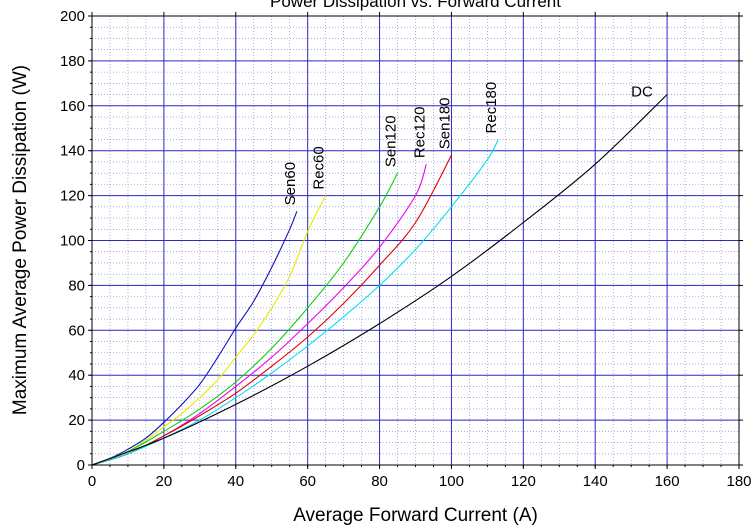  I want to click on series-label-rec60: Rec60, so click(319, 167).